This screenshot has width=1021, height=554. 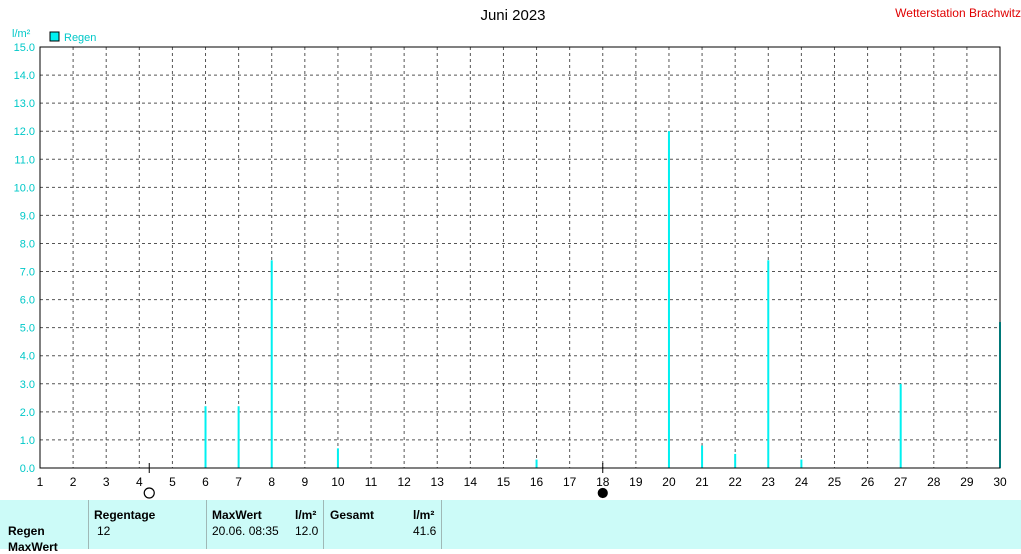 What do you see at coordinates (438, 482) in the screenshot?
I see `x-tick-label: 13` at bounding box center [438, 482].